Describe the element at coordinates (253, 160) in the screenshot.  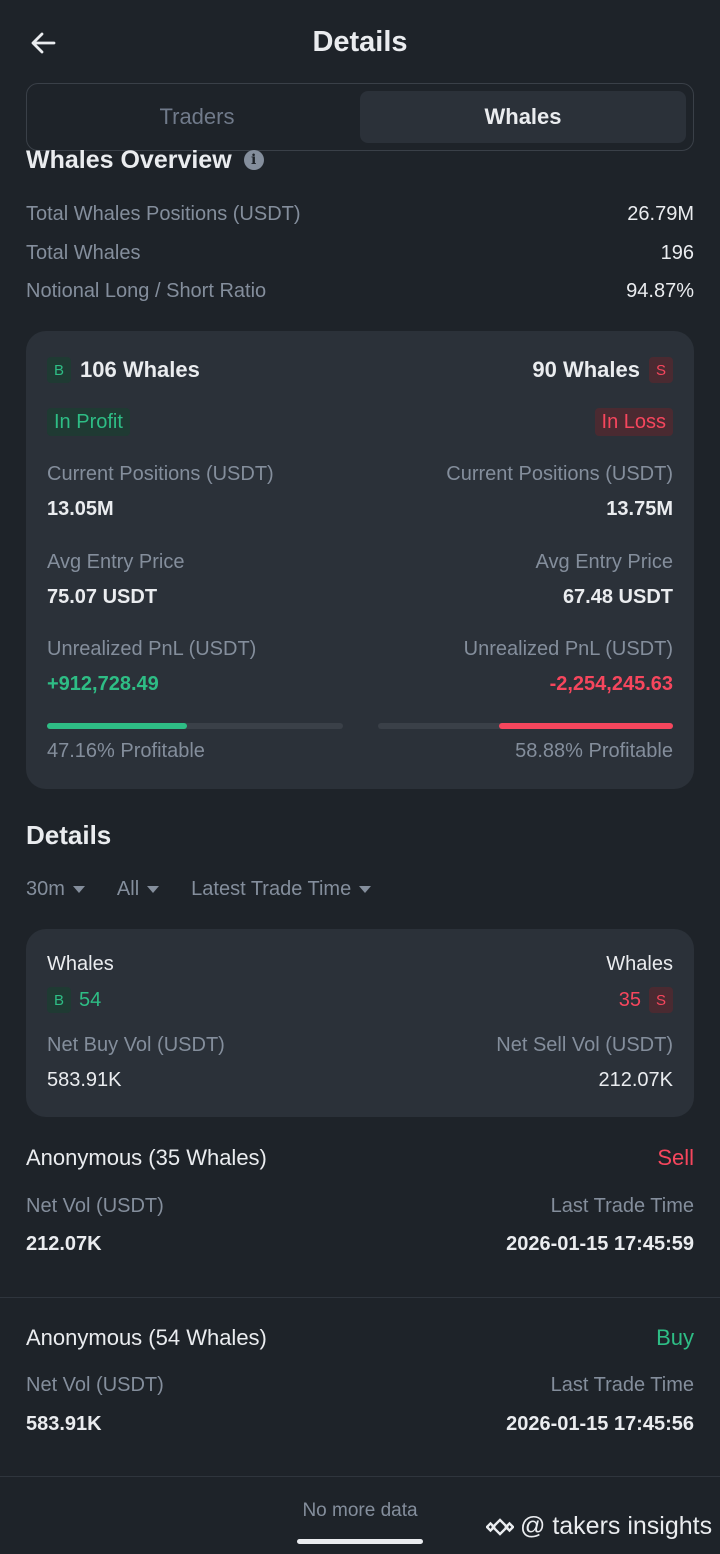
I see `info-icon: i` at that location.